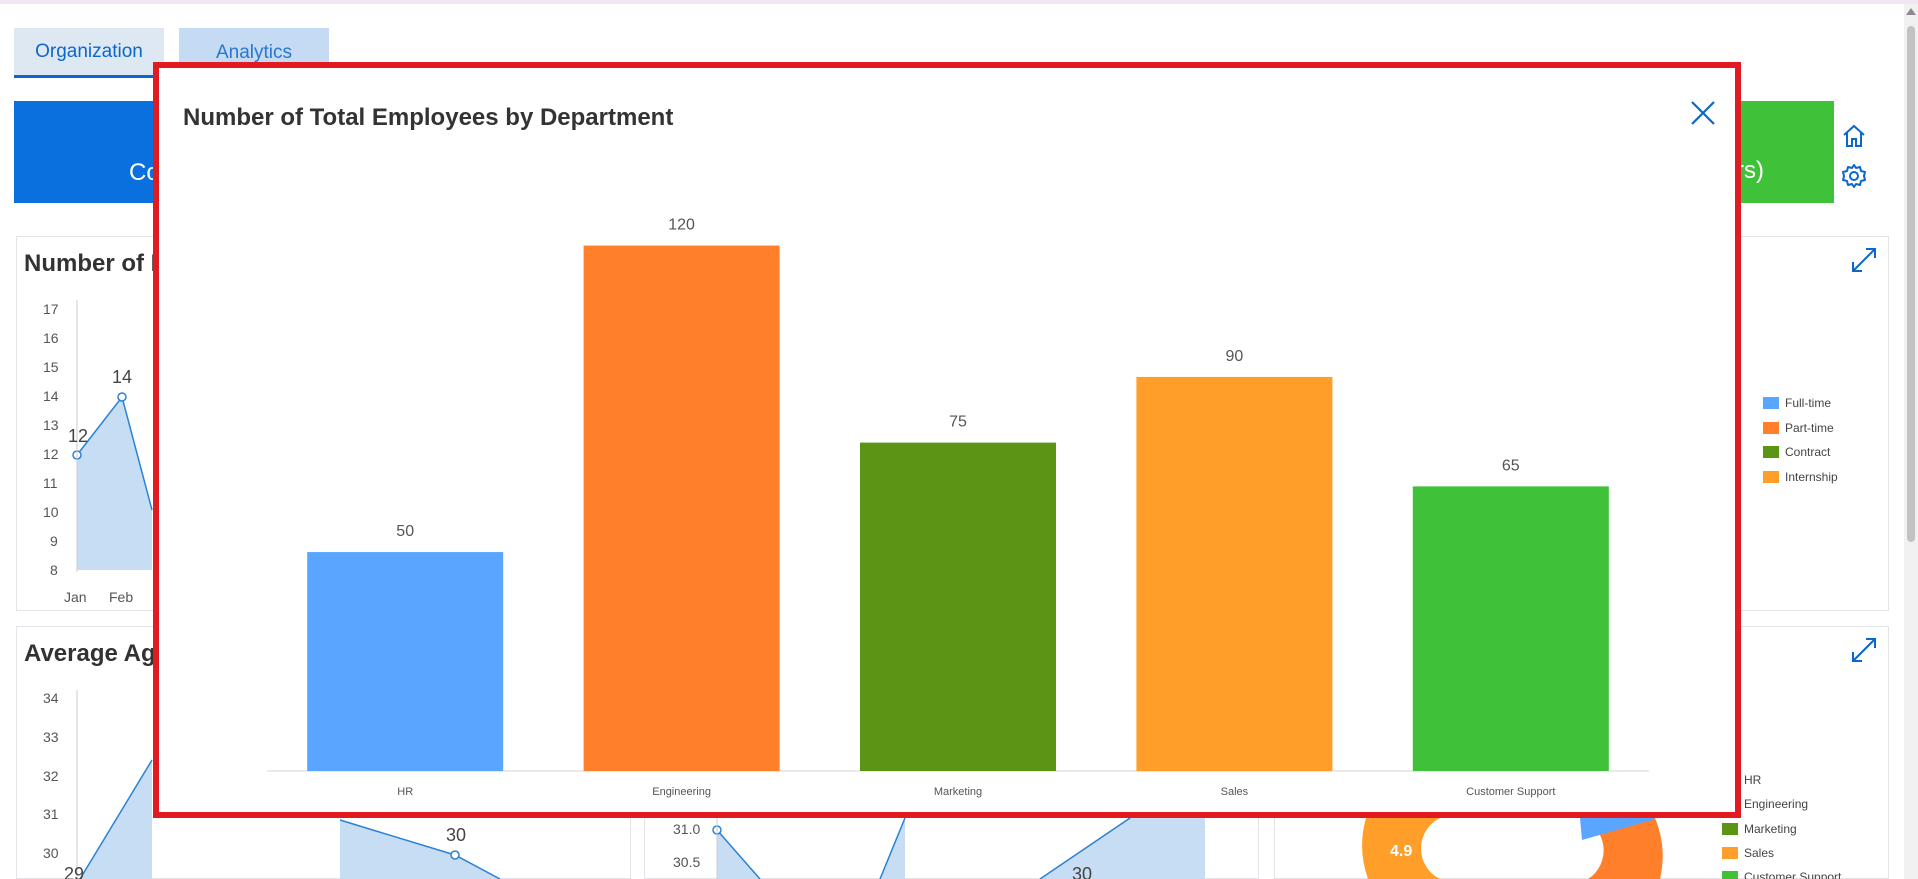 Image resolution: width=1918 pixels, height=879 pixels. Describe the element at coordinates (405, 531) in the screenshot. I see `data-label: 50` at that location.